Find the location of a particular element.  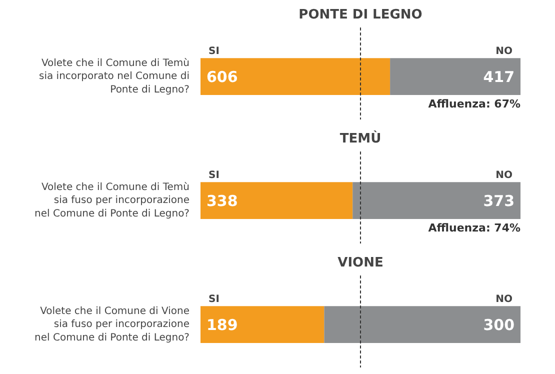

data-label: 417 is located at coordinates (498, 77).